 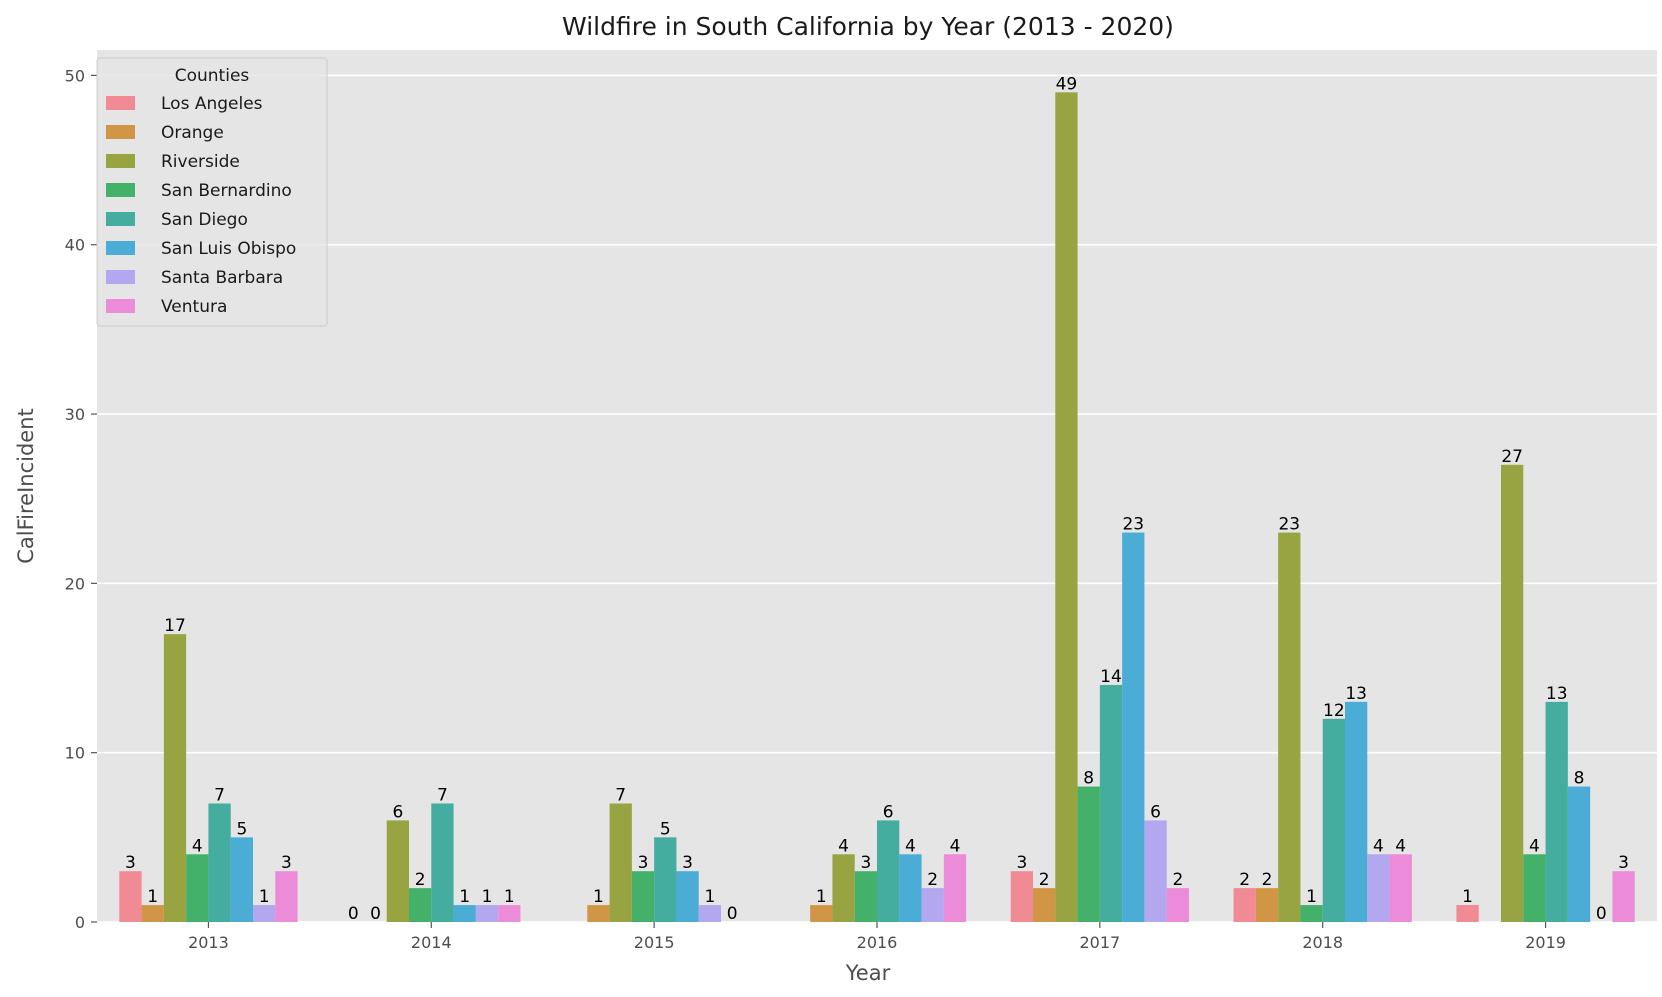 I want to click on bar-san-luis-obispo-2015, so click(x=687, y=896).